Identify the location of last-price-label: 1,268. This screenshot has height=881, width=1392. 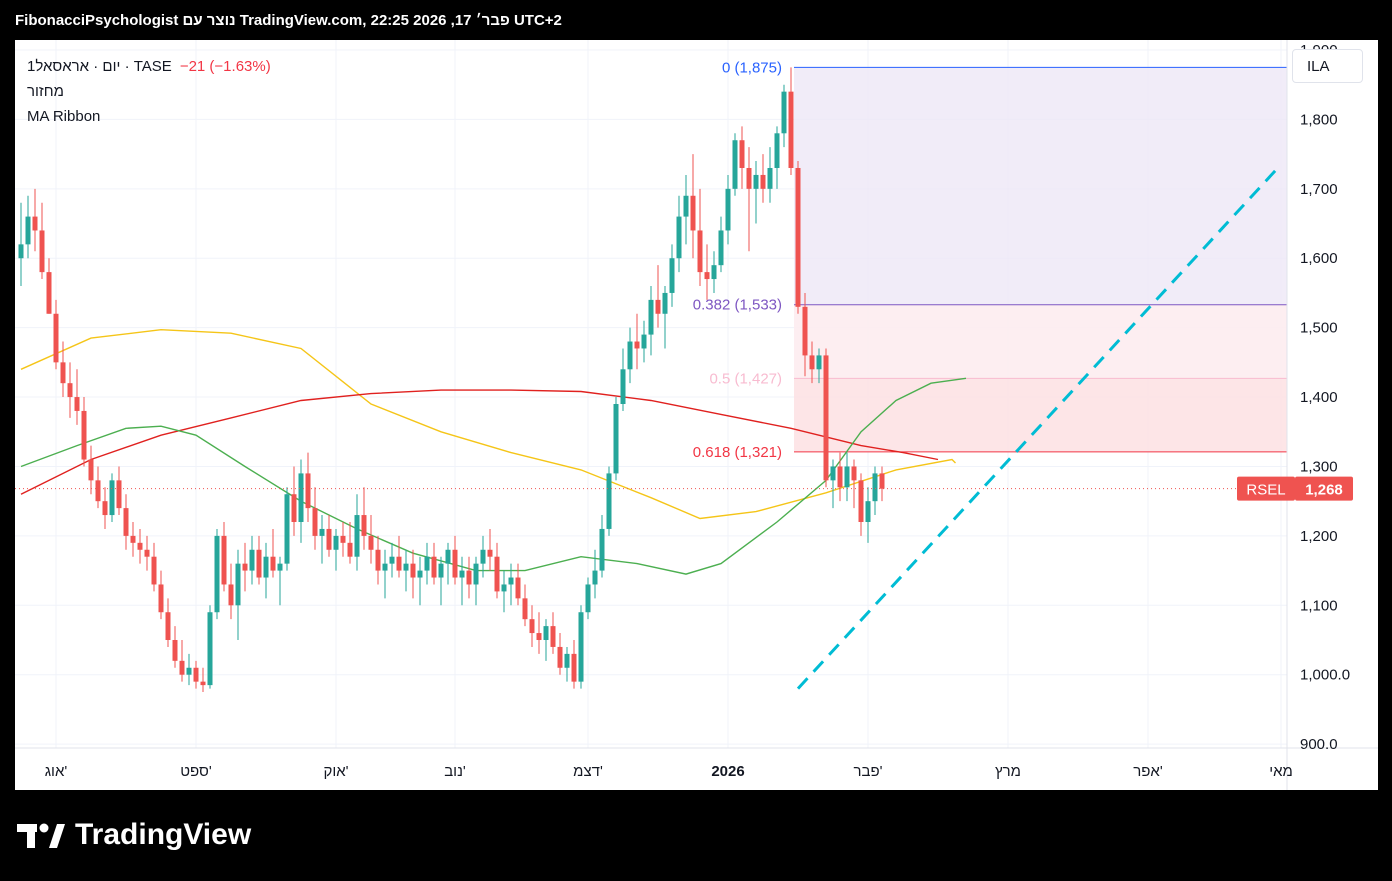
(1324, 490).